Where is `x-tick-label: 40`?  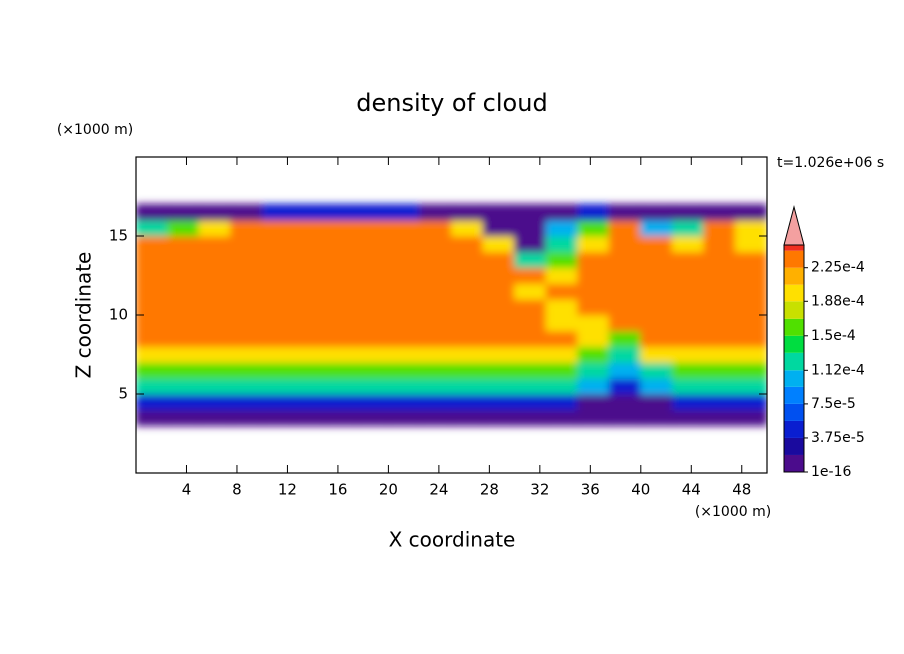 x-tick-label: 40 is located at coordinates (640, 490).